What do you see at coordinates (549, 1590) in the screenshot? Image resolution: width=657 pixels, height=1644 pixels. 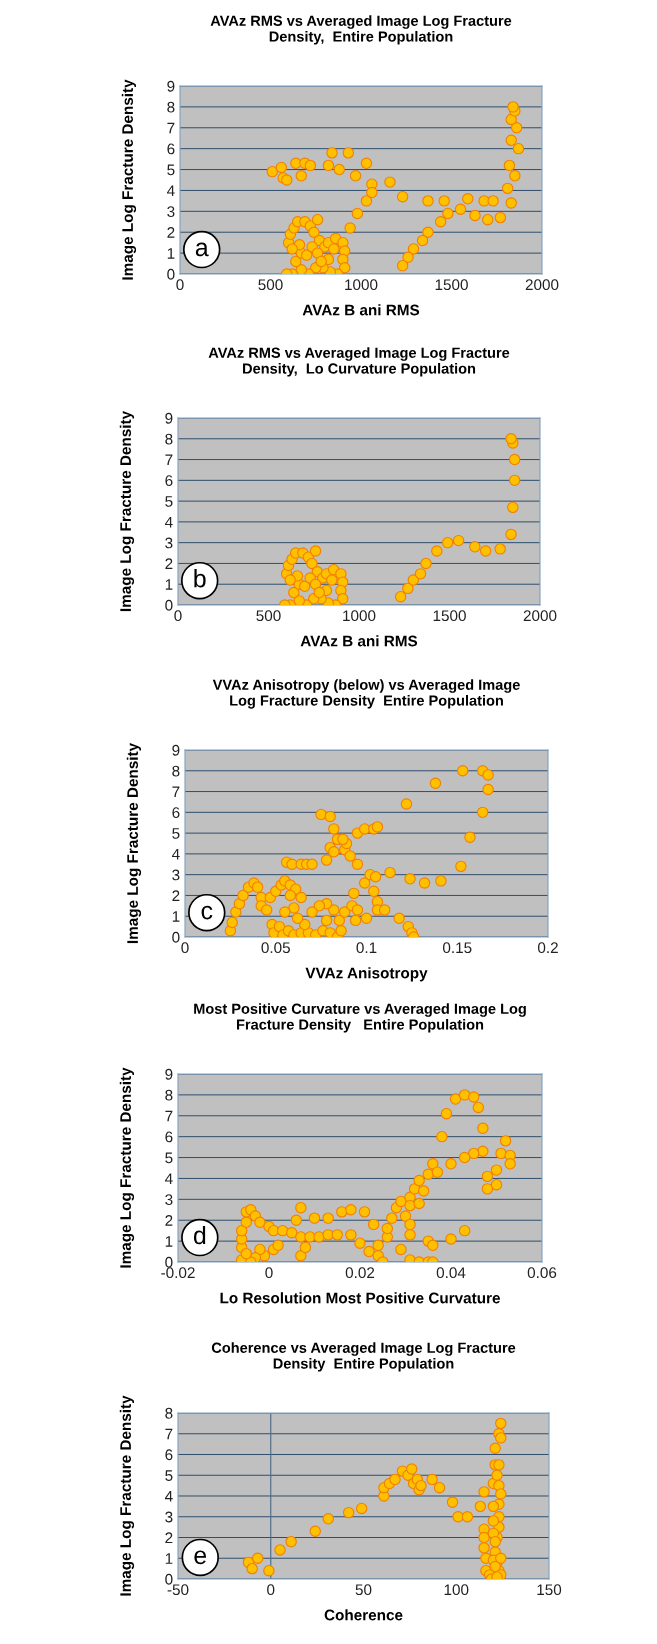 I see `x-tick-label: 150` at bounding box center [549, 1590].